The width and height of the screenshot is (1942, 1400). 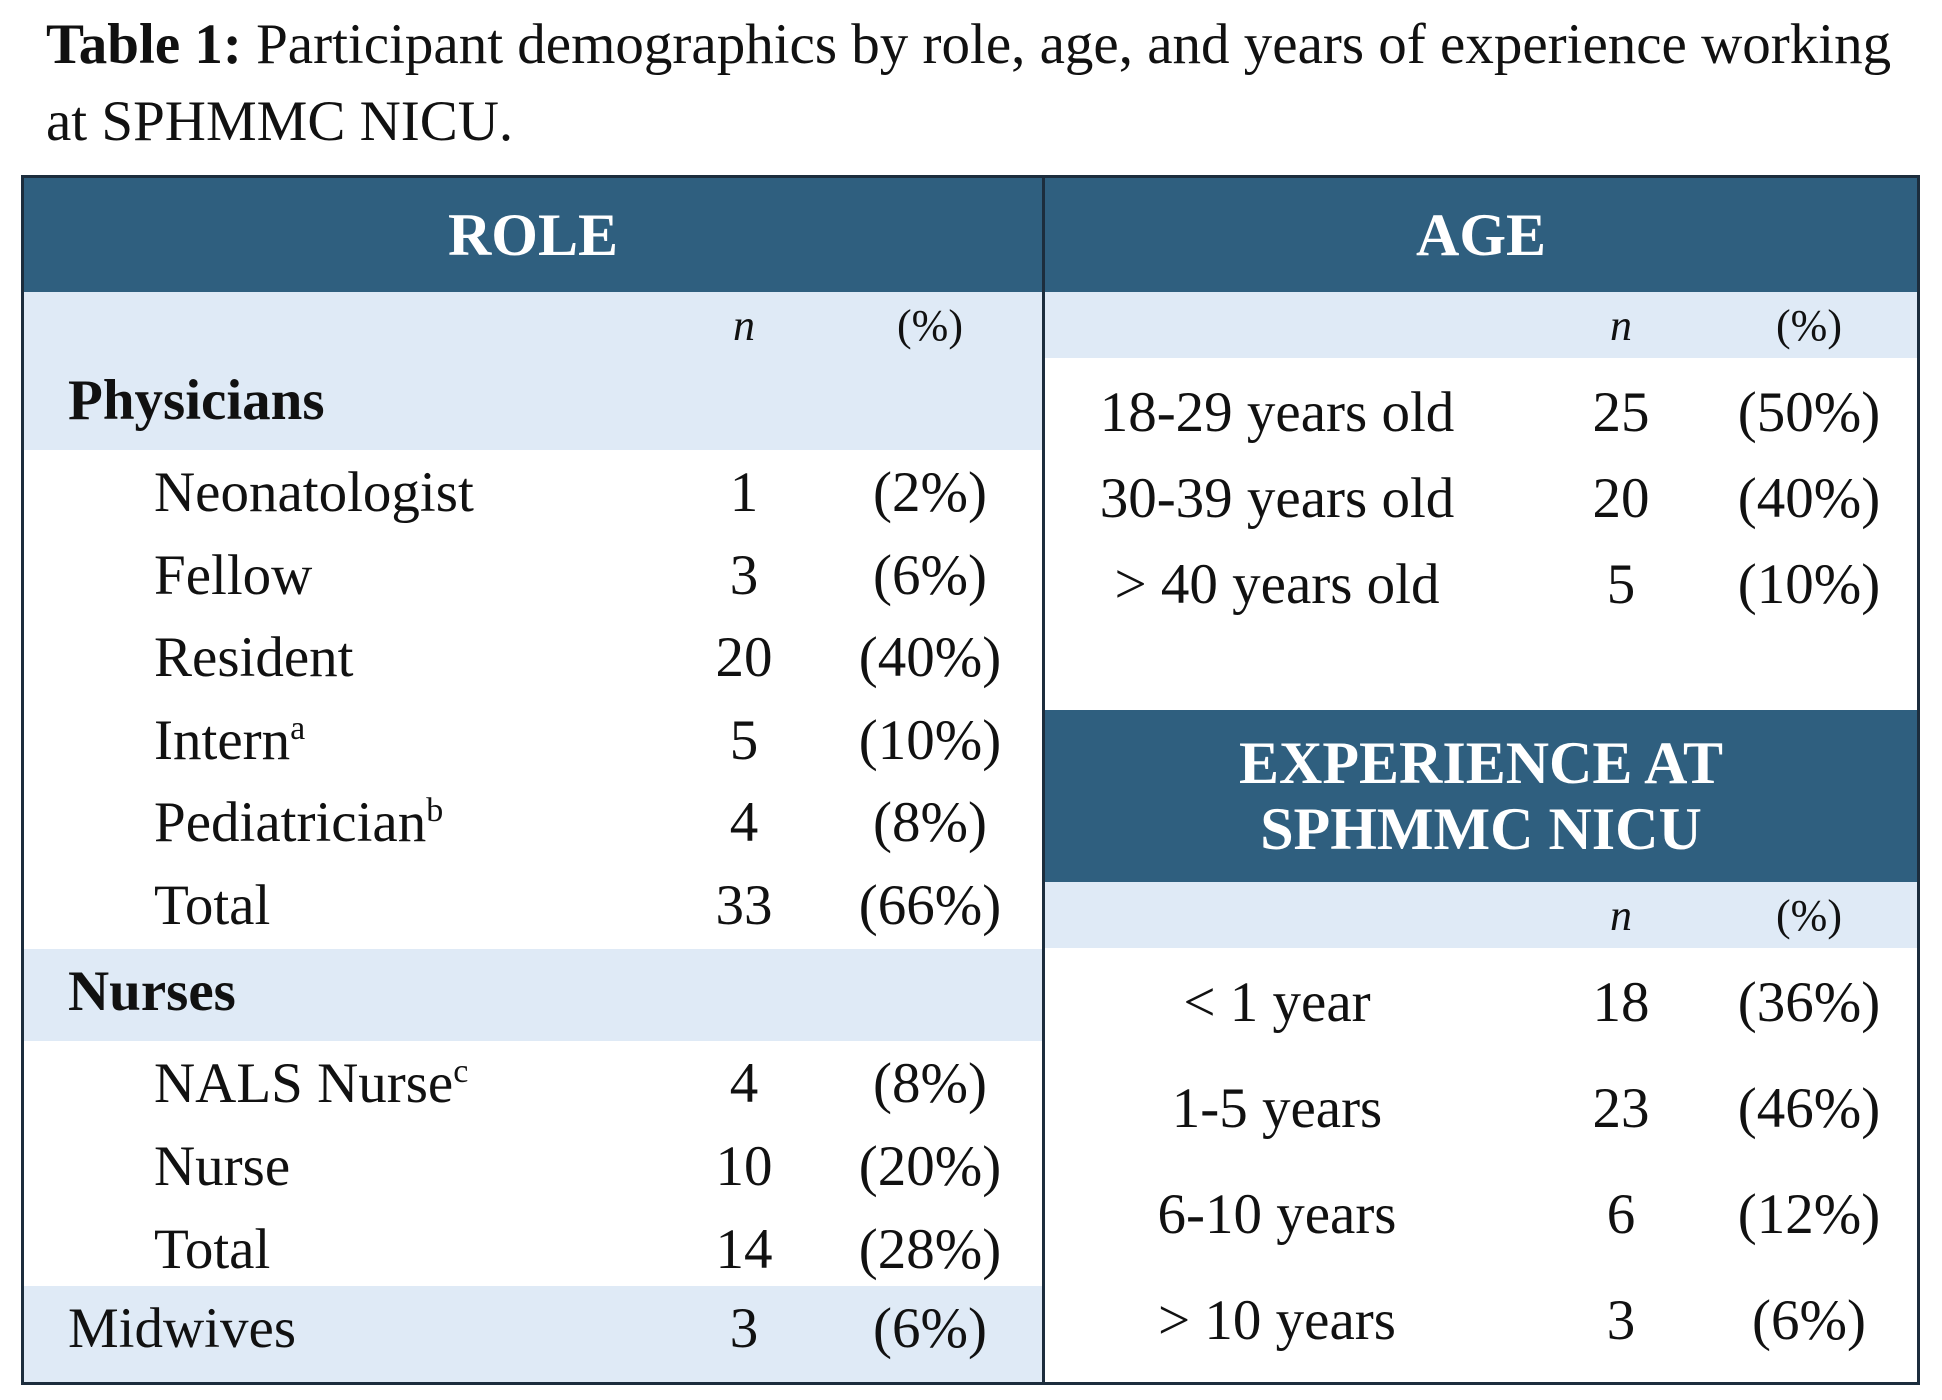 What do you see at coordinates (930, 905) in the screenshot?
I see `role-row-pct: (66%)` at bounding box center [930, 905].